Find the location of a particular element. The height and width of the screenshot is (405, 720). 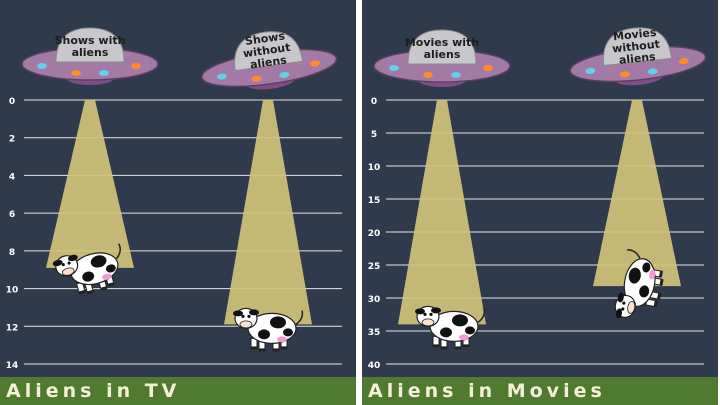

category-label: without is located at coordinates (636, 47).